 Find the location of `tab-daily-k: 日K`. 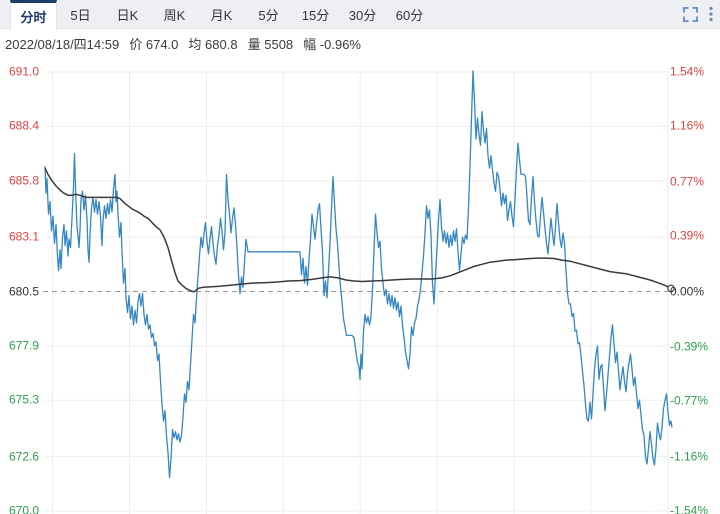

tab-daily-k: 日K is located at coordinates (127, 14).